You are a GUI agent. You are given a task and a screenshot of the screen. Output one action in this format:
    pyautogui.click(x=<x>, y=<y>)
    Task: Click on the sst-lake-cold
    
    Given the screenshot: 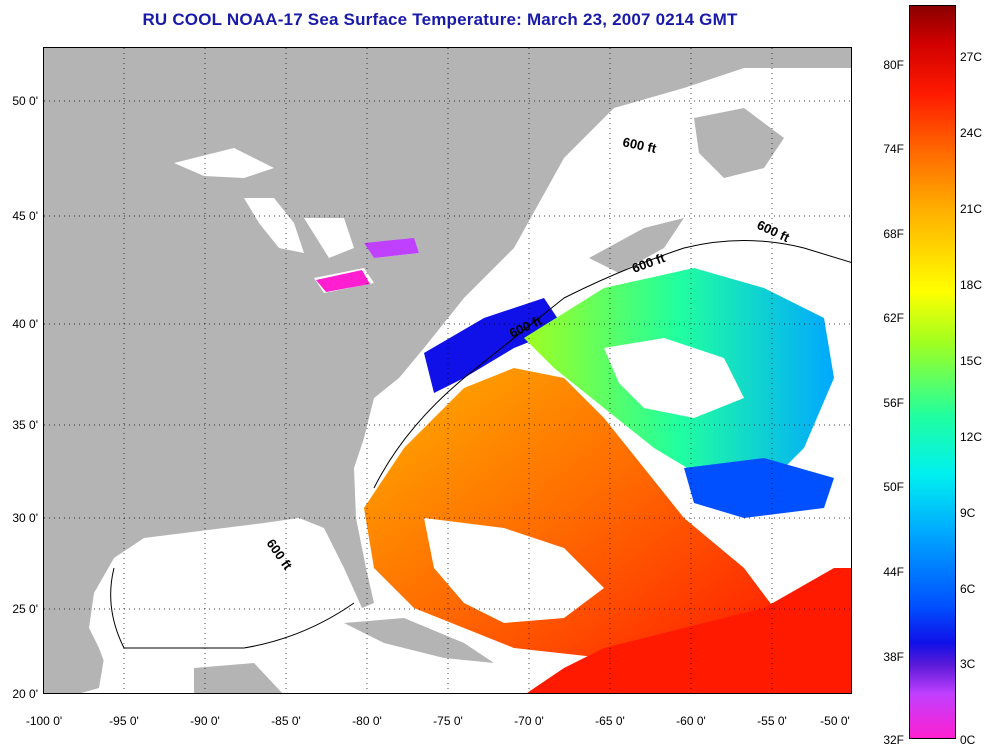 What is the action you would take?
    pyautogui.click(x=391, y=248)
    